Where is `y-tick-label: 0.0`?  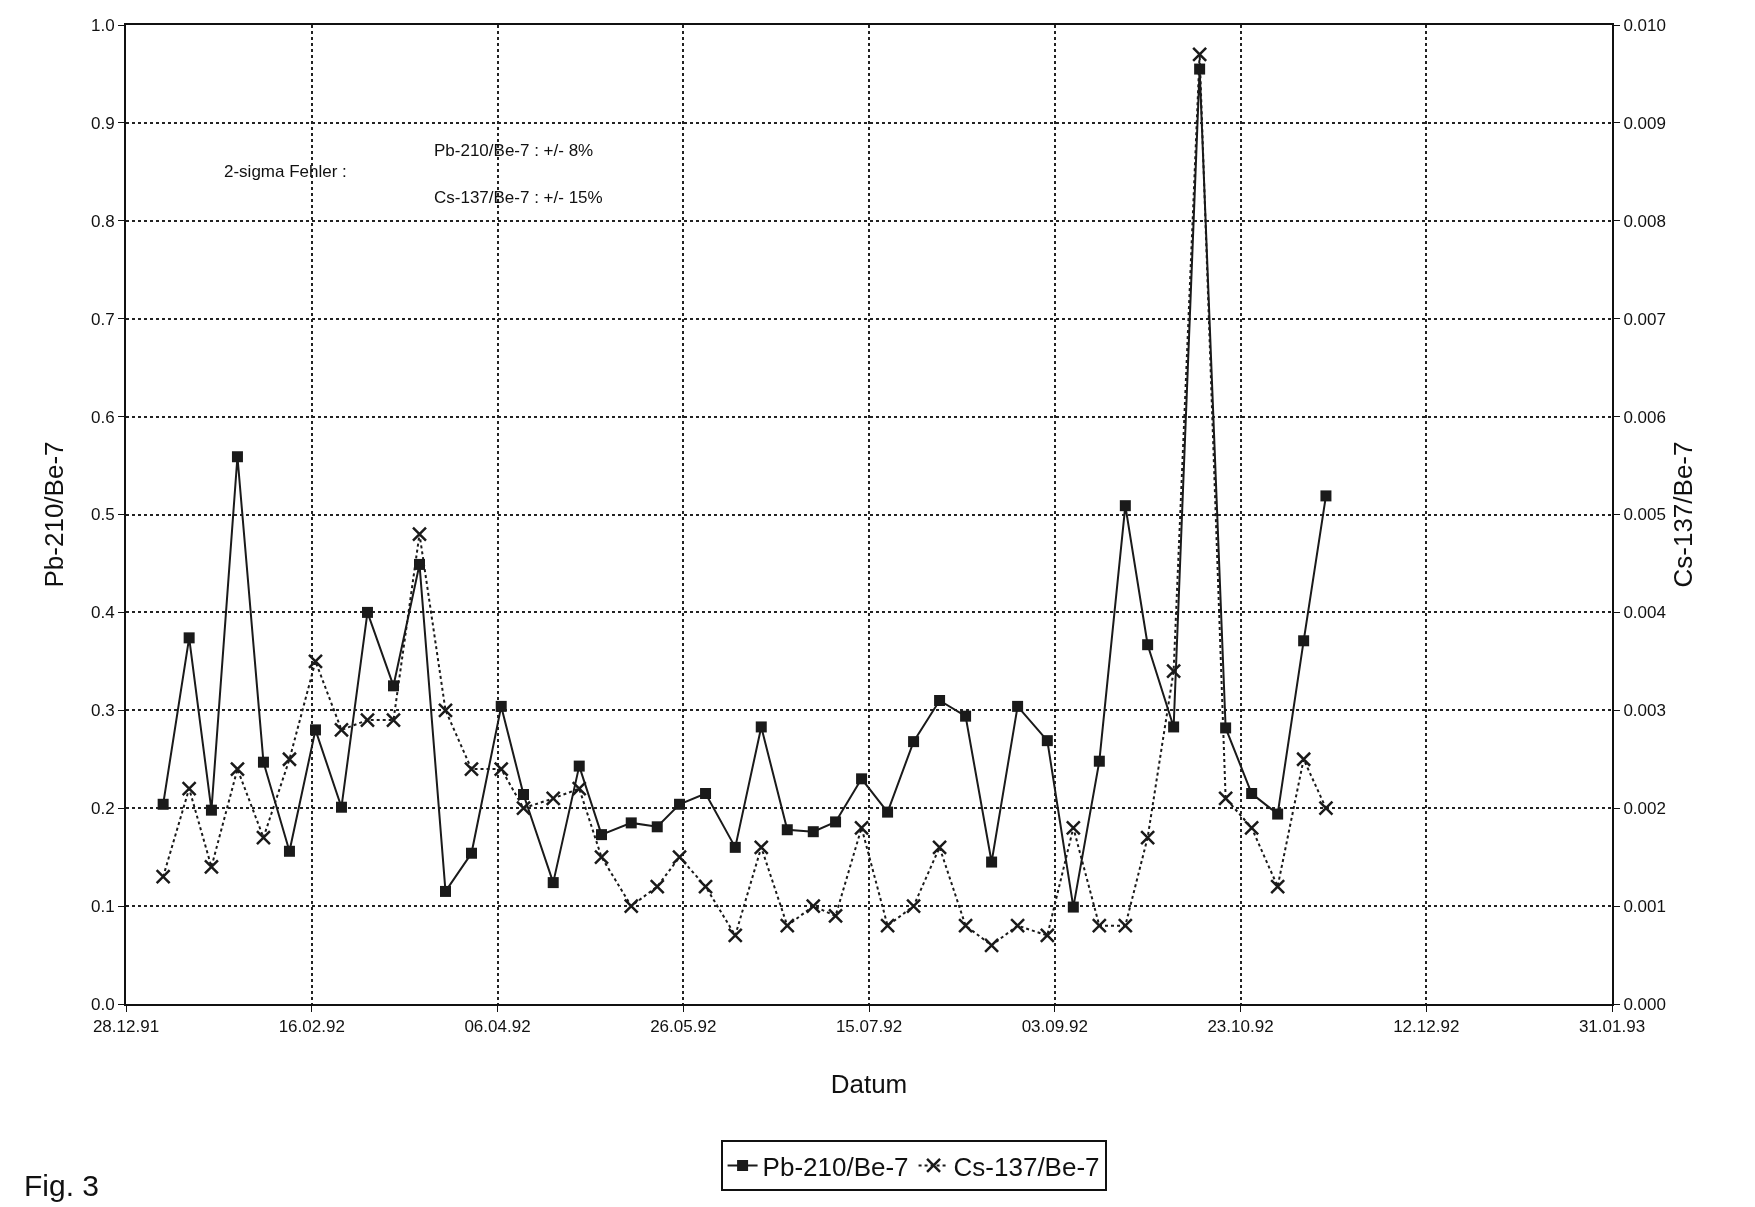
y-tick-label: 0.0 is located at coordinates (102, 1004).